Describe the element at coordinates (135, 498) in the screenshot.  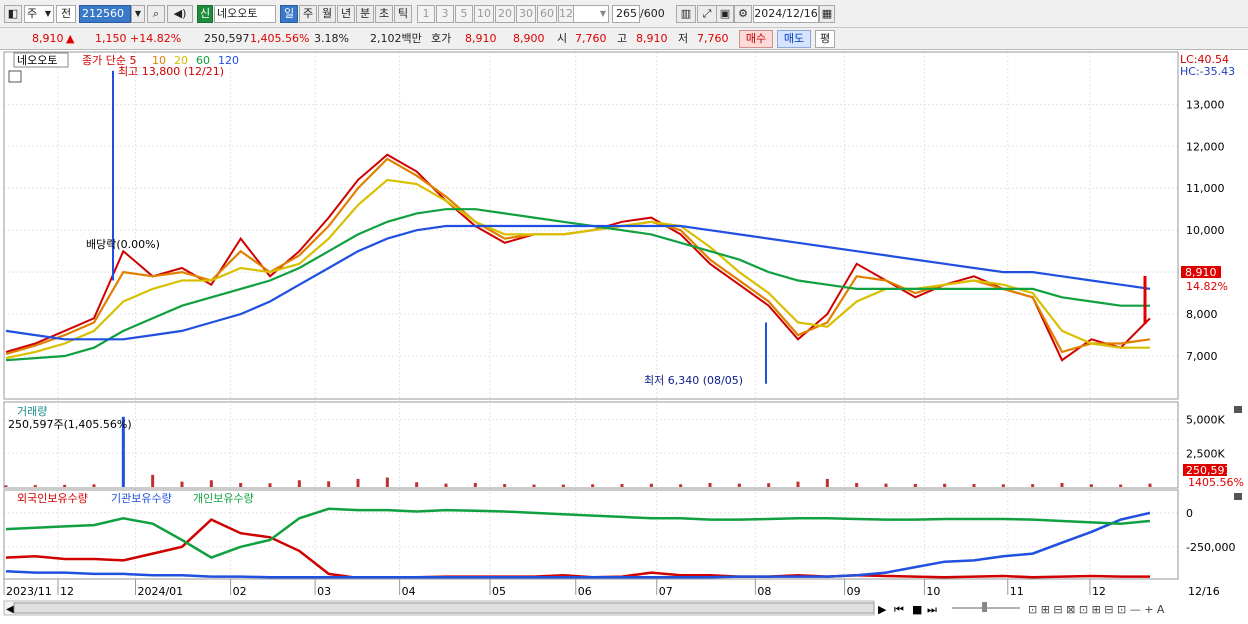
I see `holding-legend: 외국인보유수량 기관보유수량 개인보유수량` at that location.